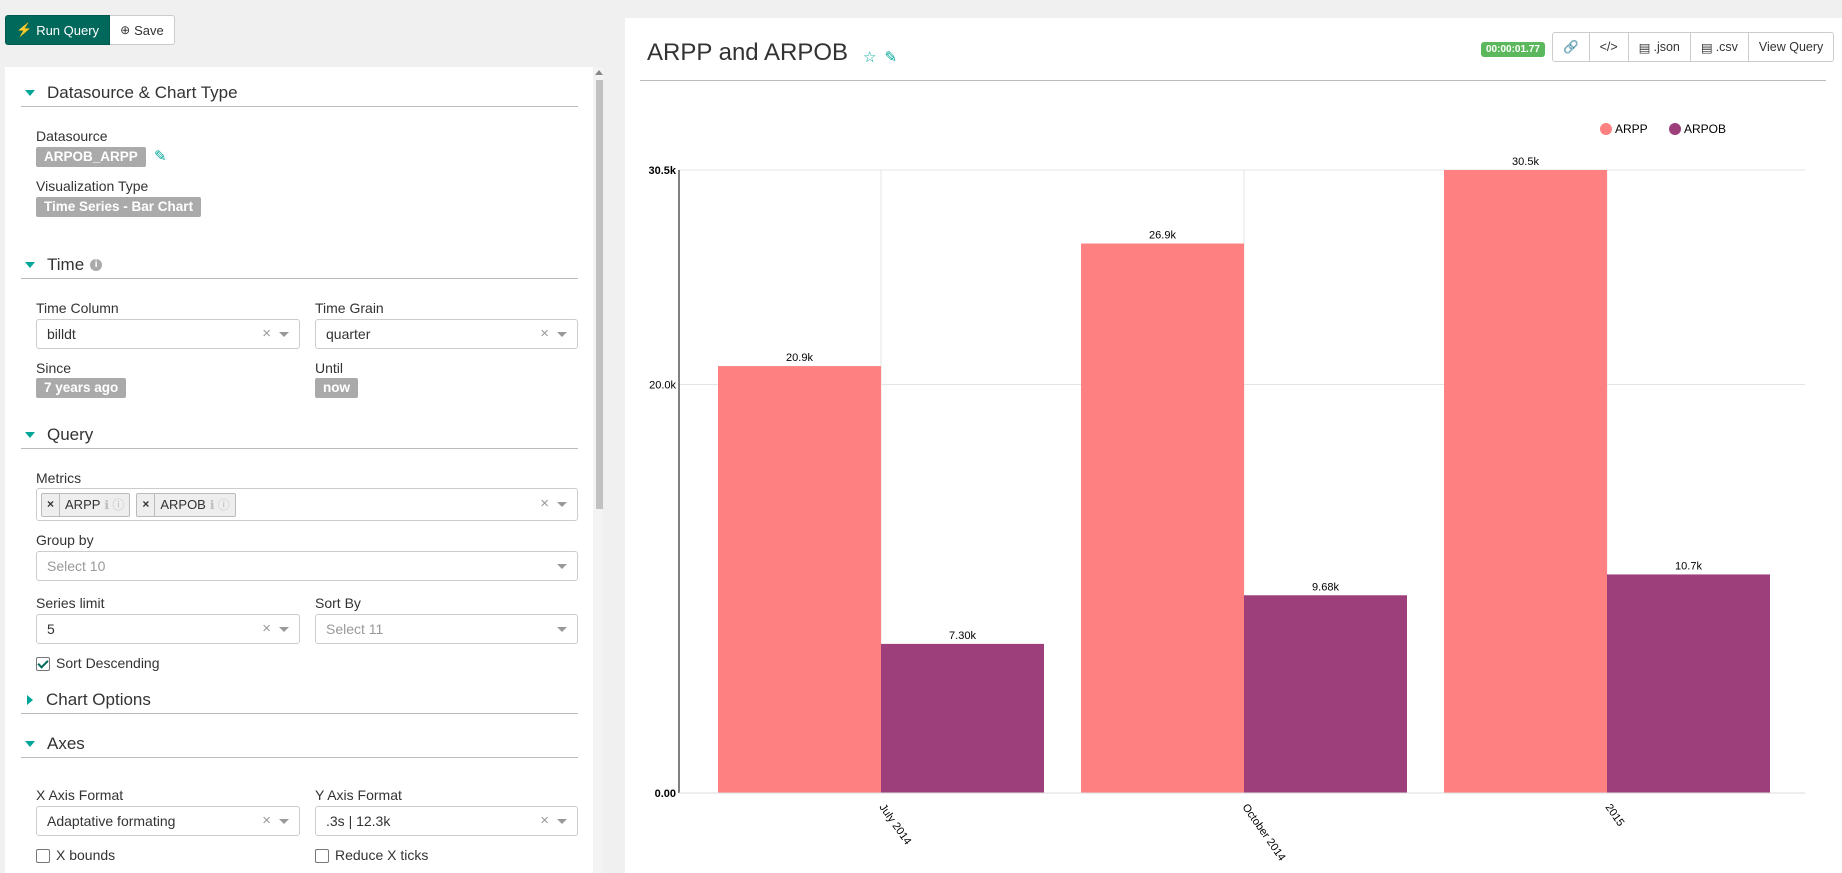  Describe the element at coordinates (68, 30) in the screenshot. I see `run-query-label: Run Query` at that location.